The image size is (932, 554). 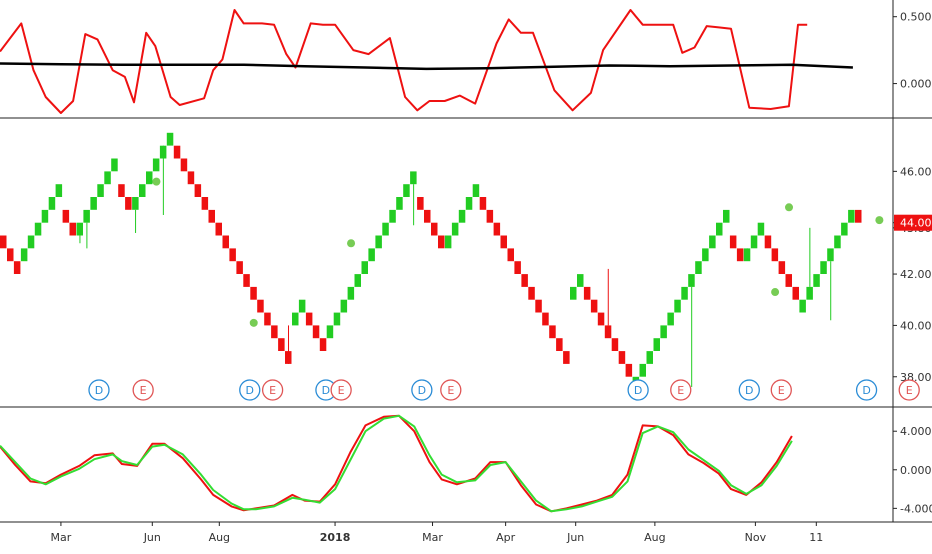 I want to click on x-tick-label: Jun, so click(x=152, y=537).